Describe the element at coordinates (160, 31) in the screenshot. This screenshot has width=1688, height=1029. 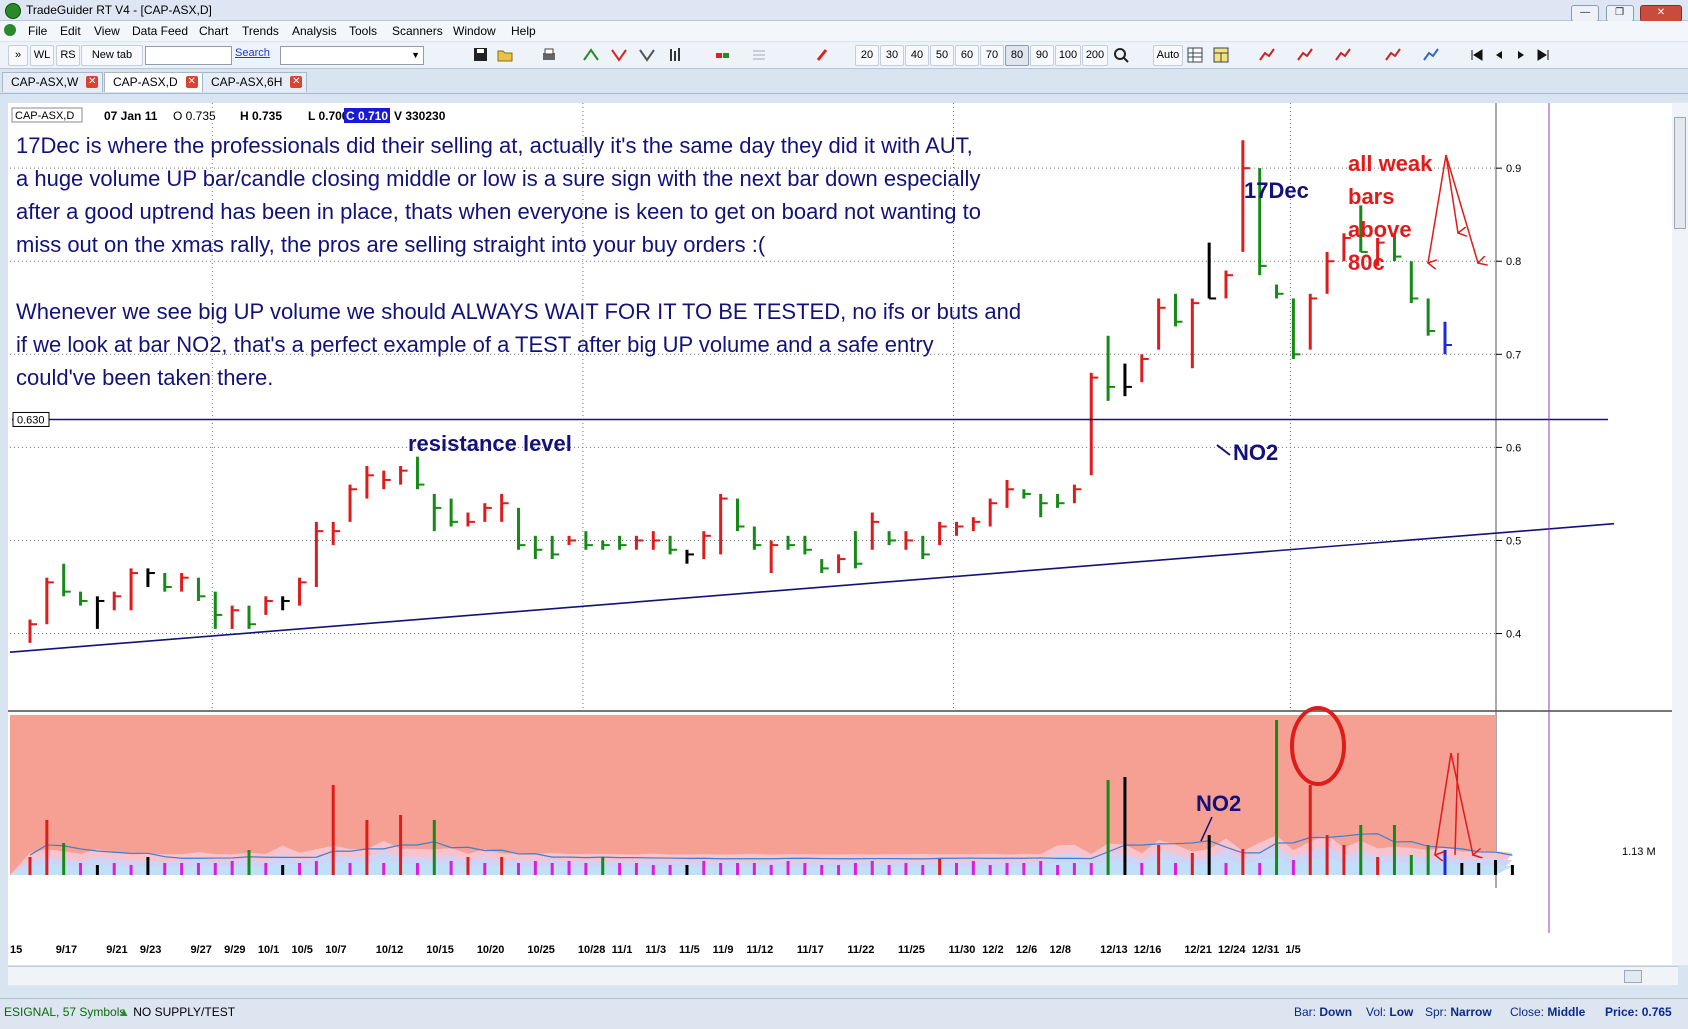
I see `menu-data-feed: Data Feed` at that location.